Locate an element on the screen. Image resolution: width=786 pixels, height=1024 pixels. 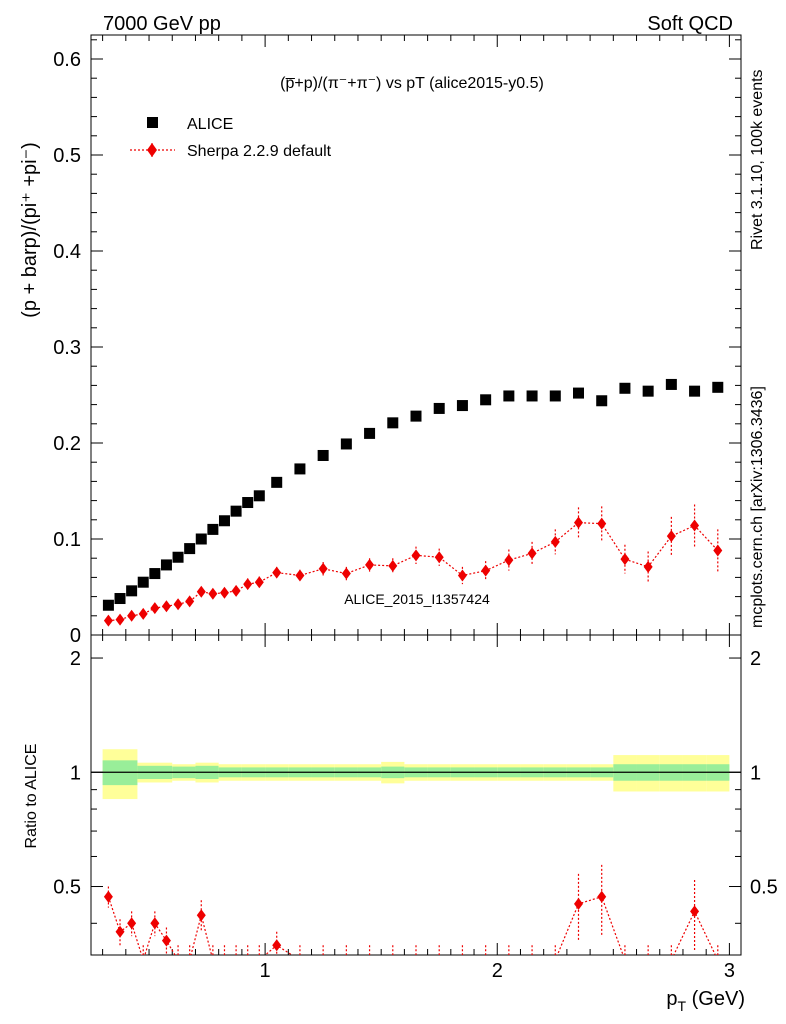
ratio-y-tick-label: 2 is located at coordinates (75, 659).